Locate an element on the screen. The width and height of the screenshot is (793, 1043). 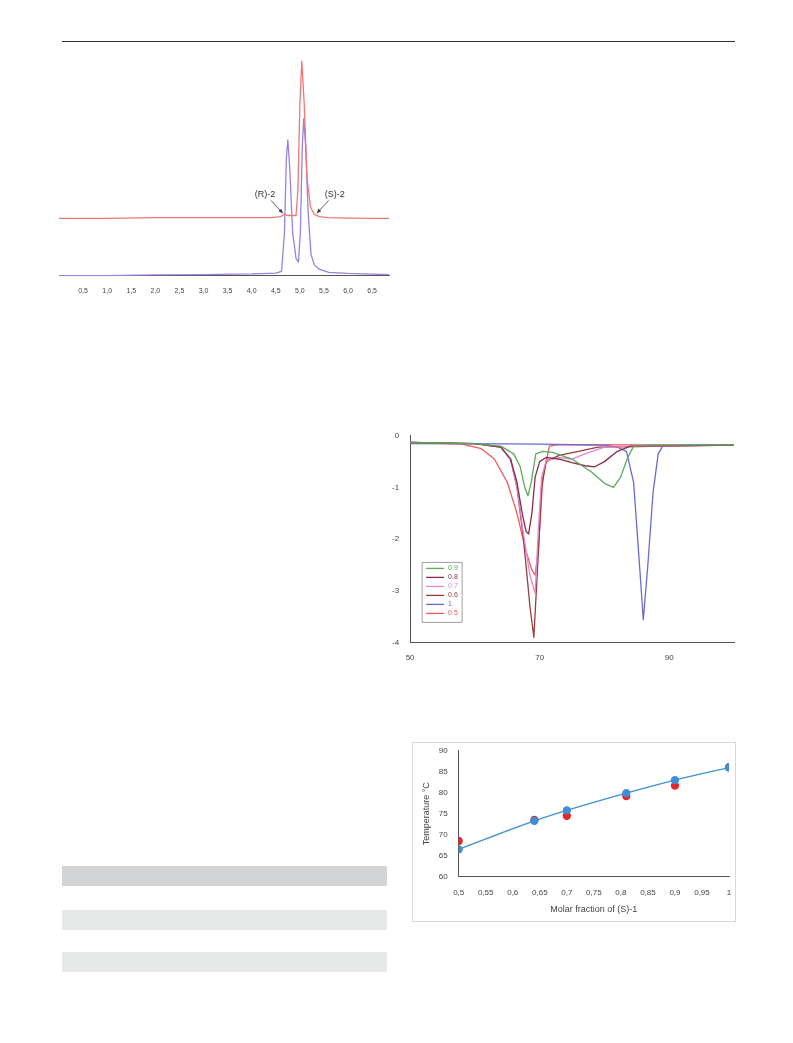
y-tick-label: 70 is located at coordinates (443, 834).